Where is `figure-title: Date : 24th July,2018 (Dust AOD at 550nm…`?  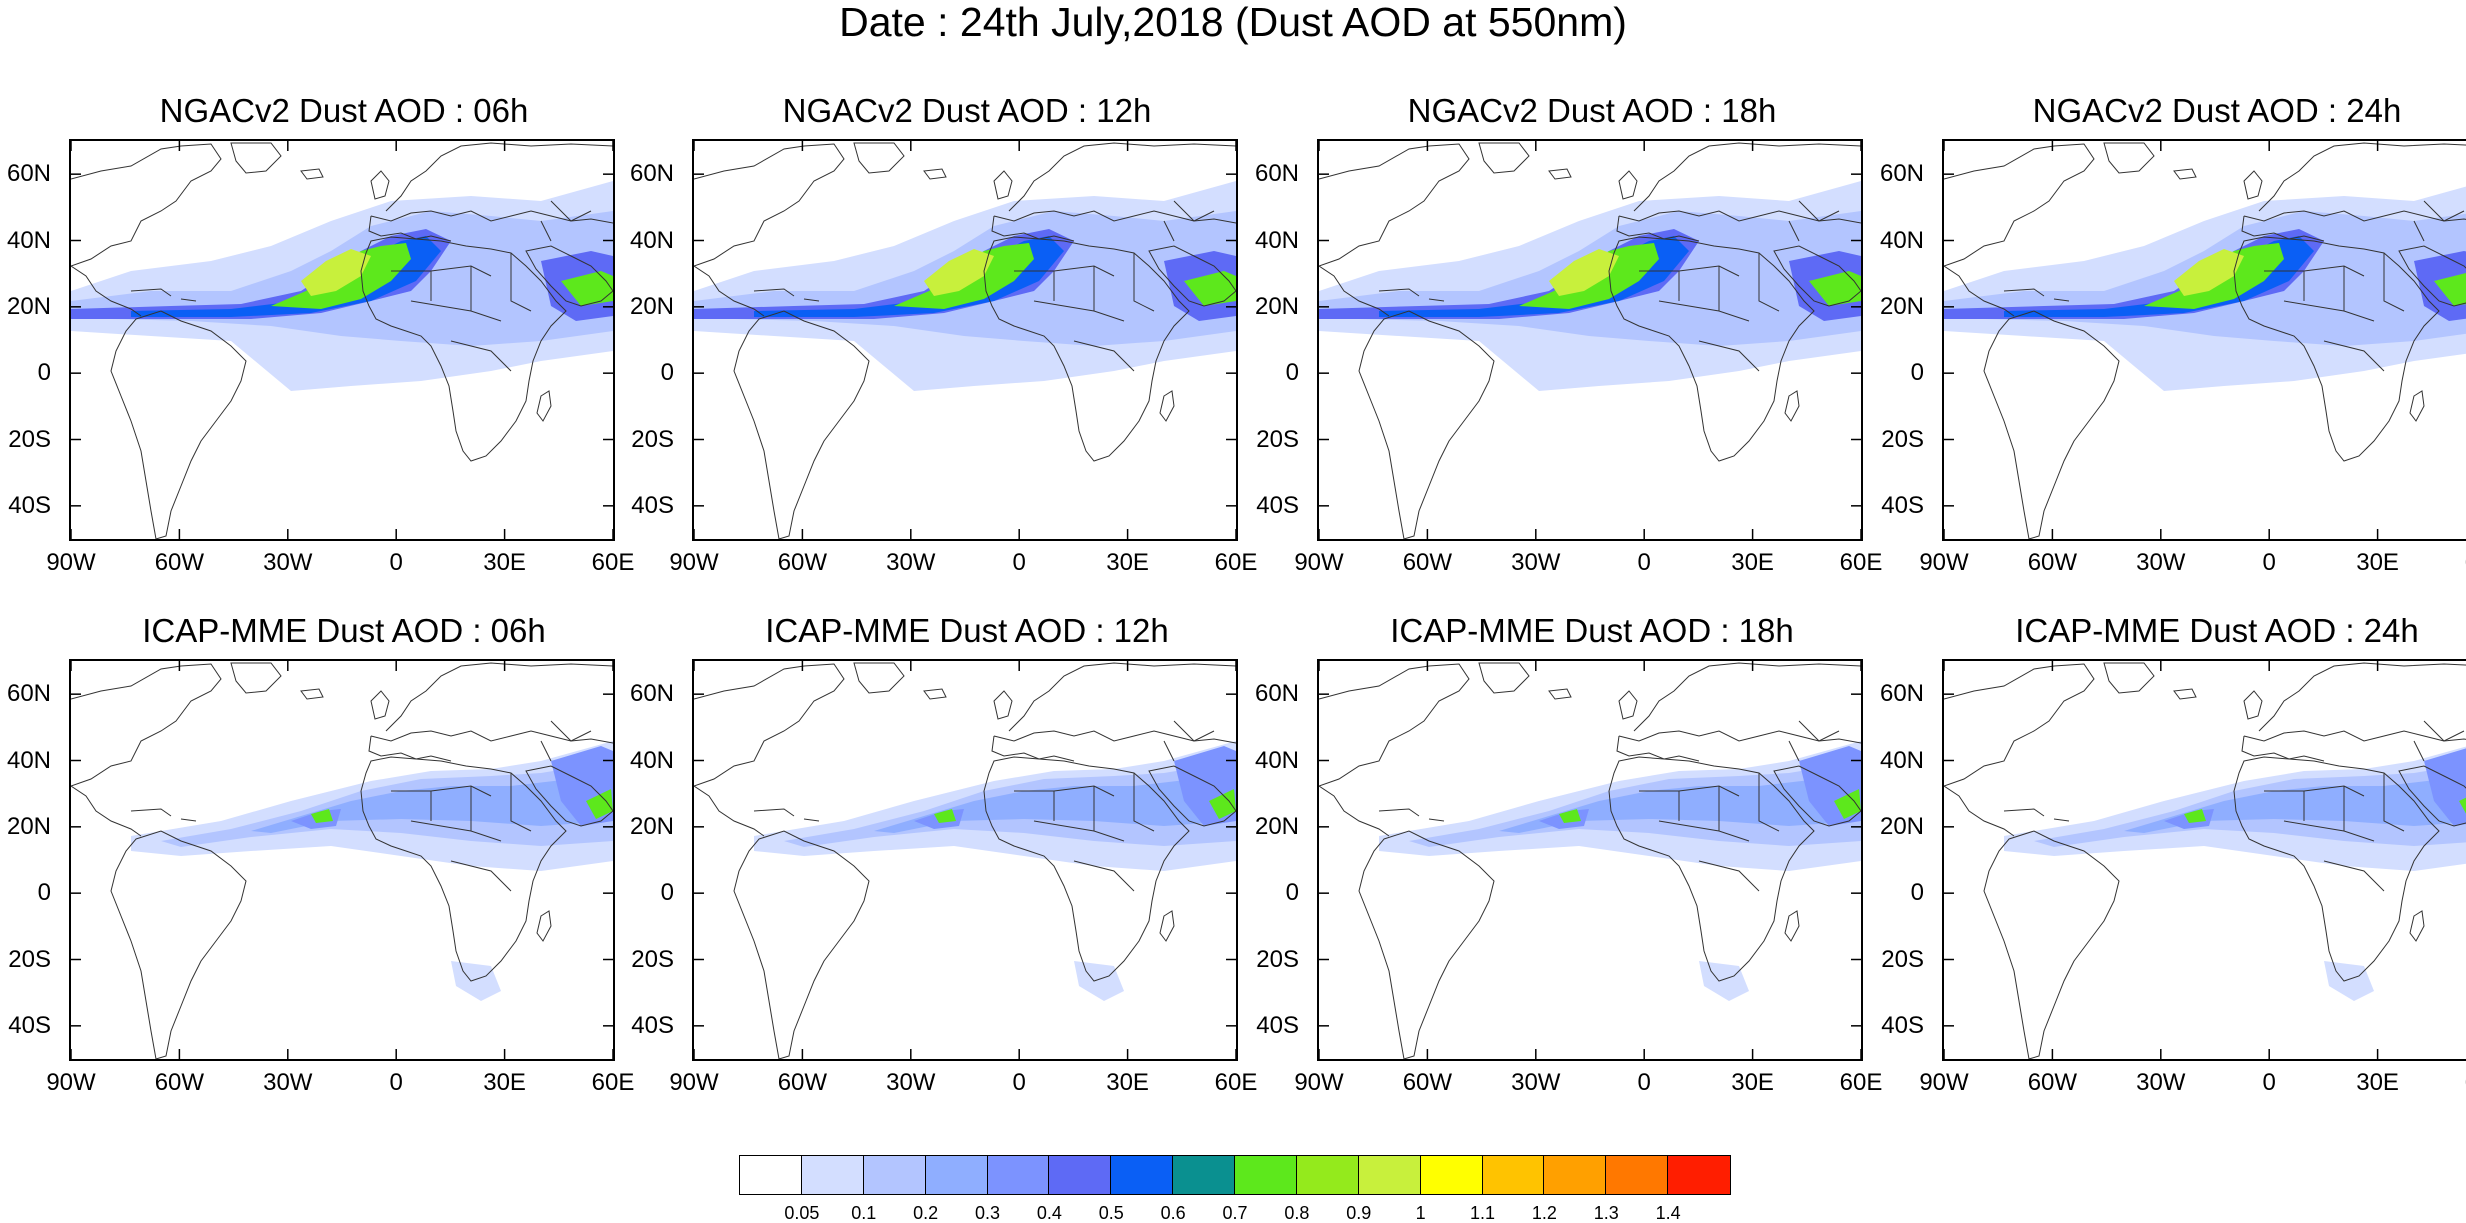 figure-title: Date : 24th July,2018 (Dust AOD at 550nm… is located at coordinates (1233, 22).